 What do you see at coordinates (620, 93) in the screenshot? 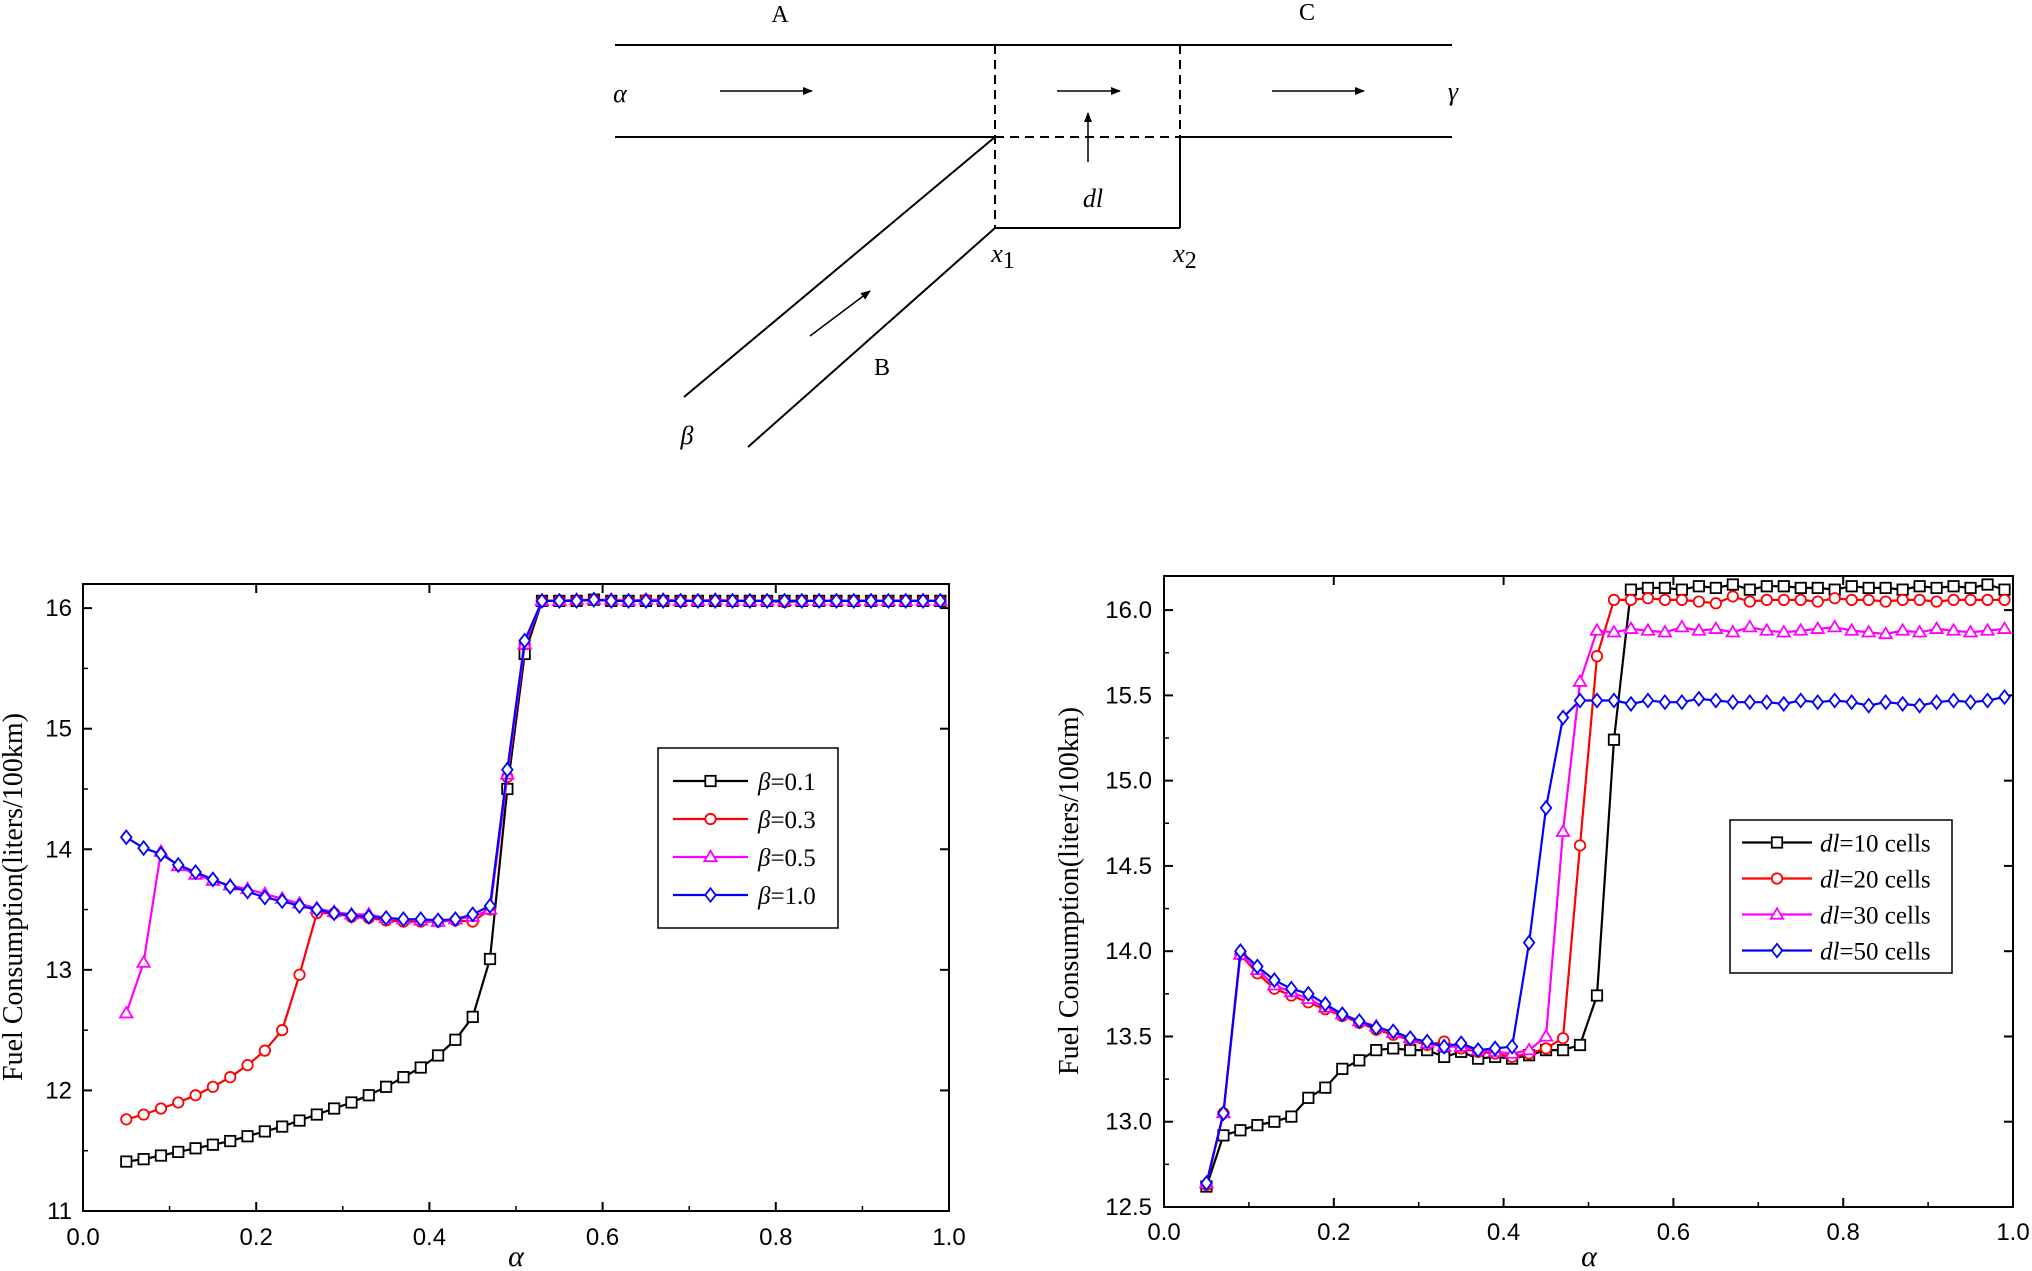
I see `label-alpha: α` at bounding box center [620, 93].